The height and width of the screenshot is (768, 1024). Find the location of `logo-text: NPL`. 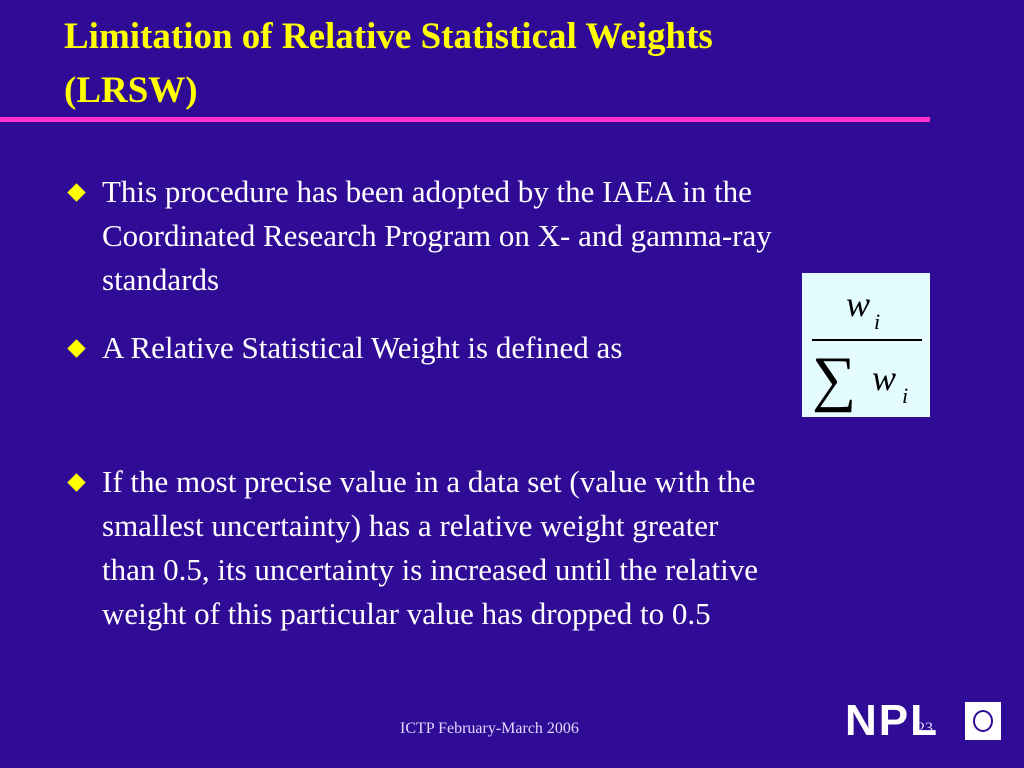

logo-text: NPL is located at coordinates (892, 720).